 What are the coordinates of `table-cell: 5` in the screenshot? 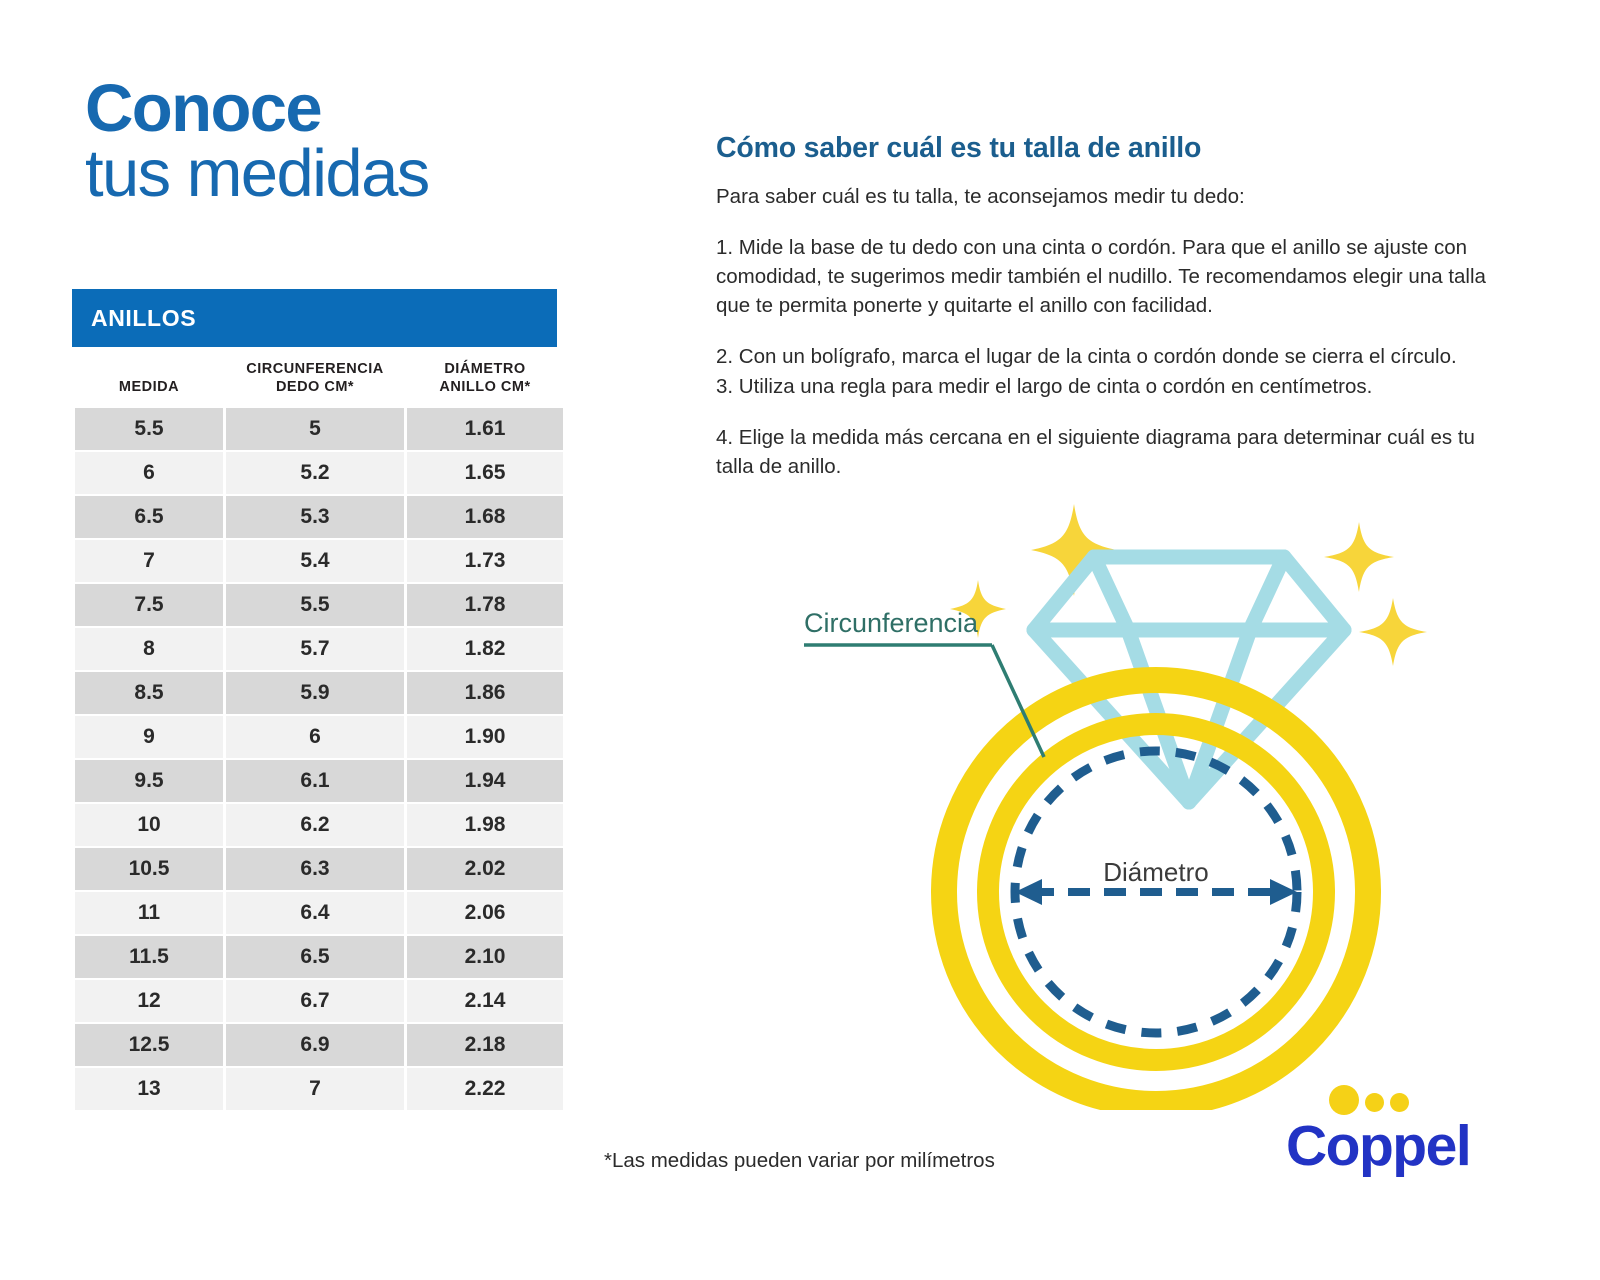 It's located at (315, 429).